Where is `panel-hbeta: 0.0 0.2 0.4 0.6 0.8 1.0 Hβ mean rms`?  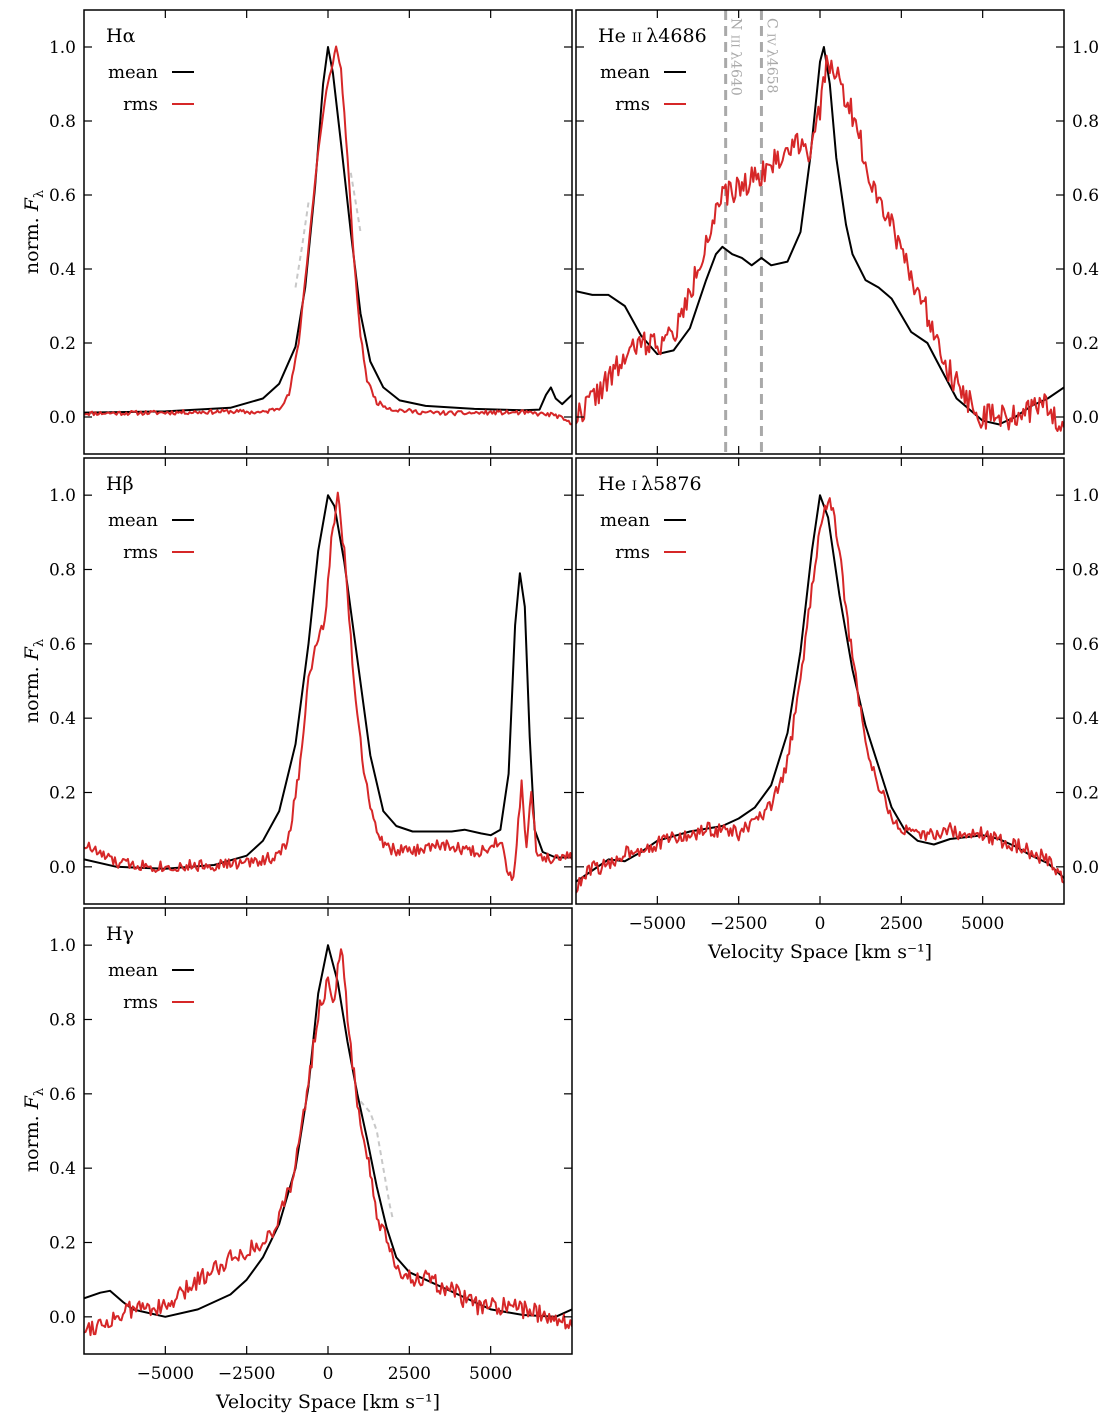 panel-hbeta: 0.0 0.2 0.4 0.6 0.8 1.0 Hβ mean rms is located at coordinates (311, 681).